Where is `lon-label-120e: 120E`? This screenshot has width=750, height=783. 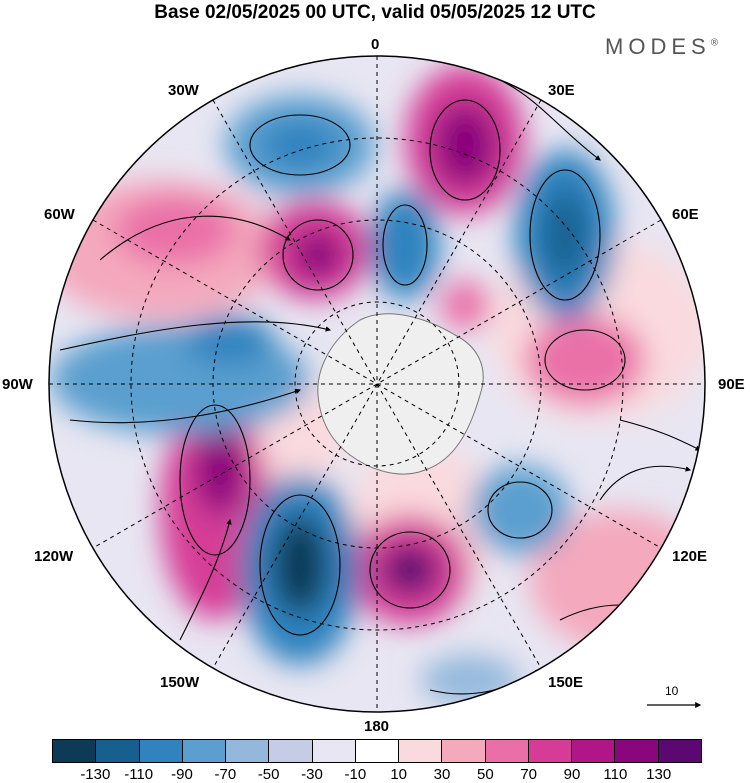
lon-label-120e: 120E is located at coordinates (690, 556).